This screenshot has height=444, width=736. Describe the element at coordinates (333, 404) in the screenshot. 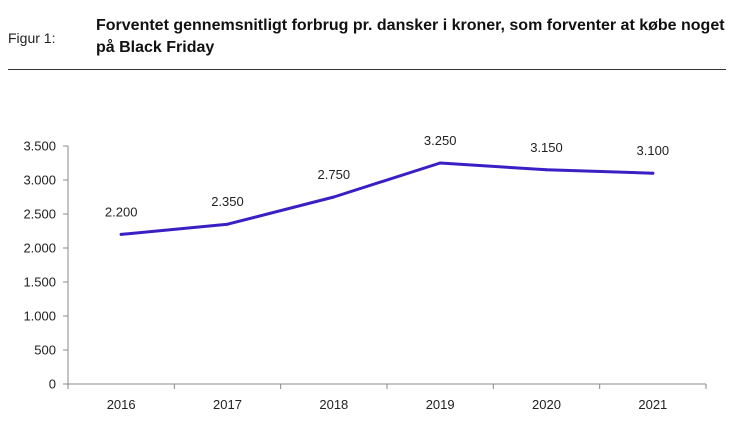

I see `x-tick-label: 2018` at that location.